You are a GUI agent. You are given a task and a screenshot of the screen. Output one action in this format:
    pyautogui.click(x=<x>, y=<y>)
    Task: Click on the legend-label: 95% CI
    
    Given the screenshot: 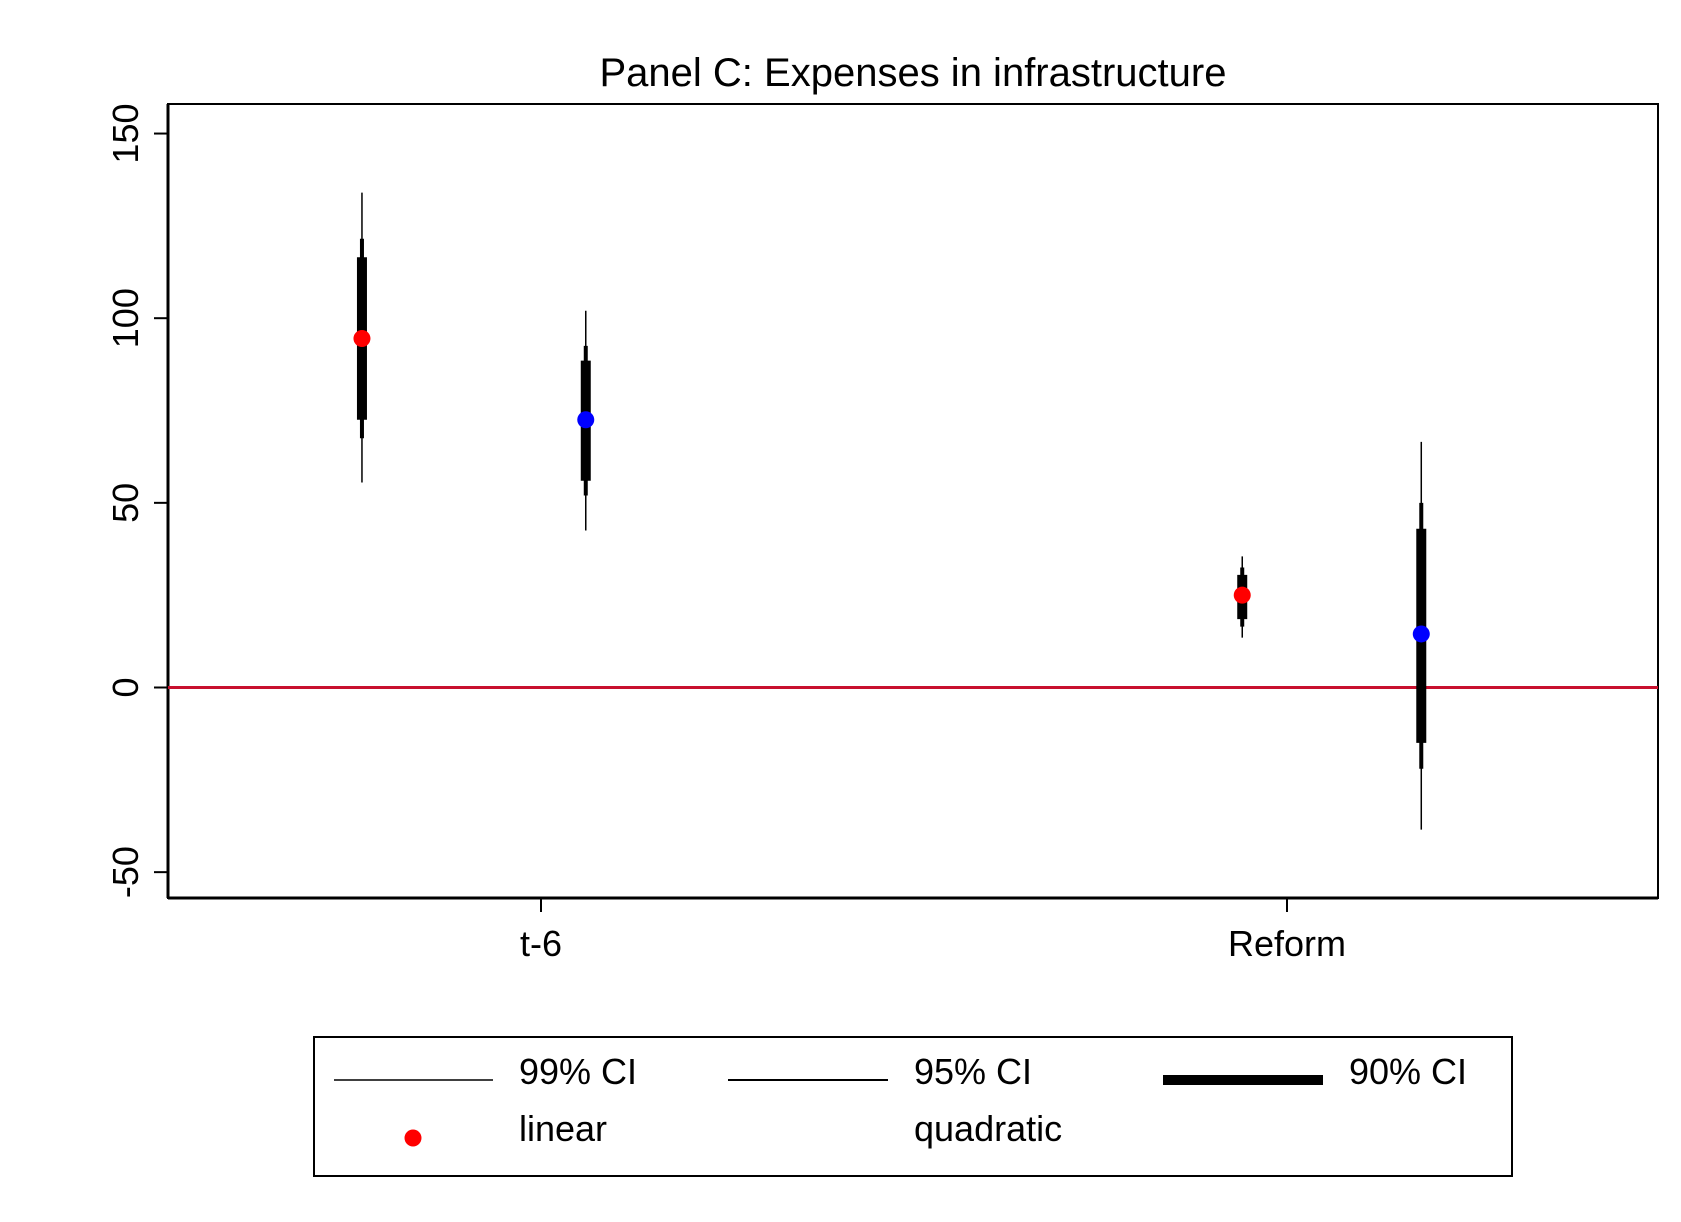 What is the action you would take?
    pyautogui.click(x=973, y=1071)
    